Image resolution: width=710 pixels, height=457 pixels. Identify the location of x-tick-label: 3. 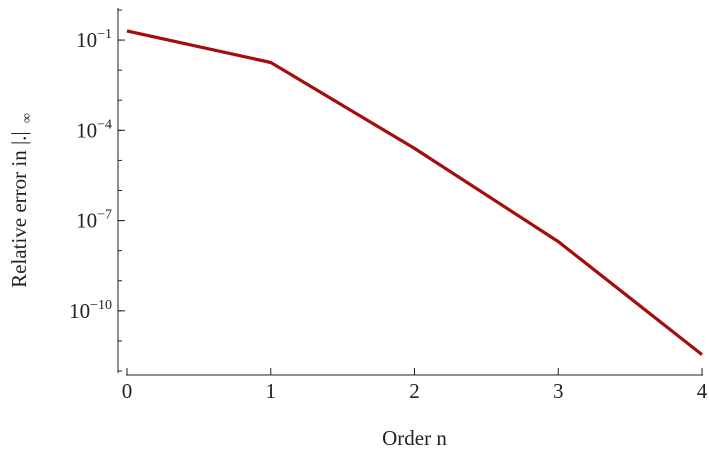
(558, 391).